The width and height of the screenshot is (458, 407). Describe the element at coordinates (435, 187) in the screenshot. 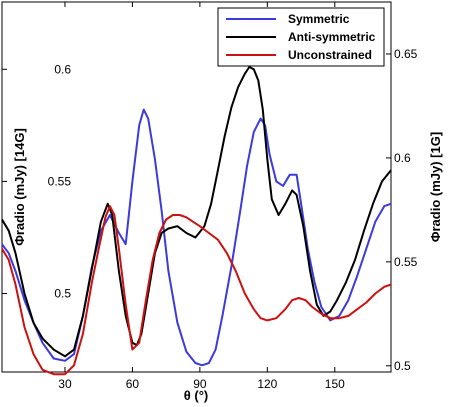

I see `y-axis-title-right: Φradio (mJy) [1G]` at that location.